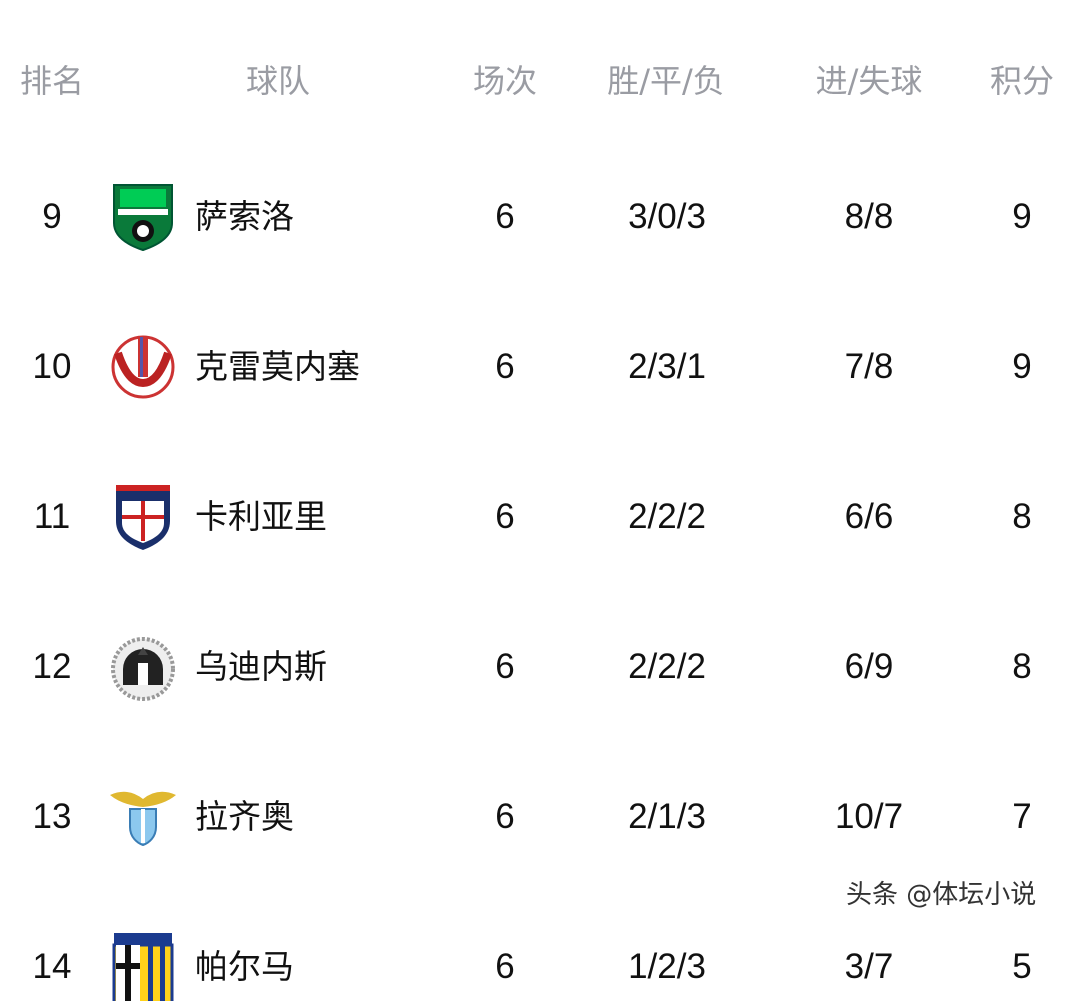 This screenshot has width=1068, height=1007. Describe the element at coordinates (244, 816) in the screenshot. I see `team-name: 拉齐奥` at that location.